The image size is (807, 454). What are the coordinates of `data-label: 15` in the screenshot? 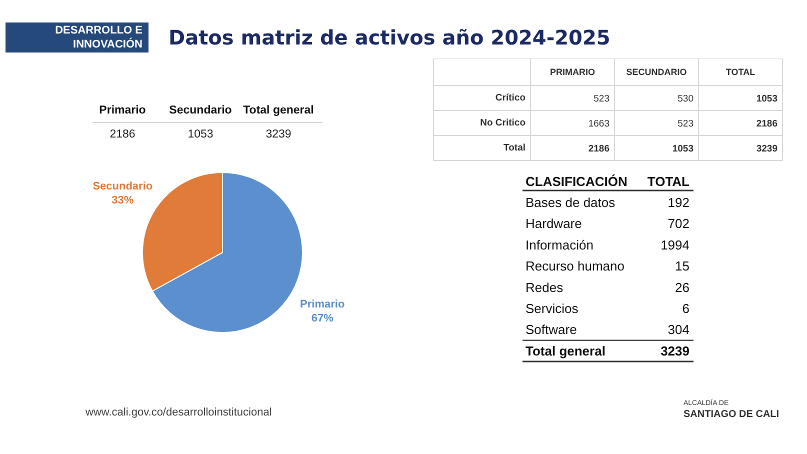 It's located at (682, 266).